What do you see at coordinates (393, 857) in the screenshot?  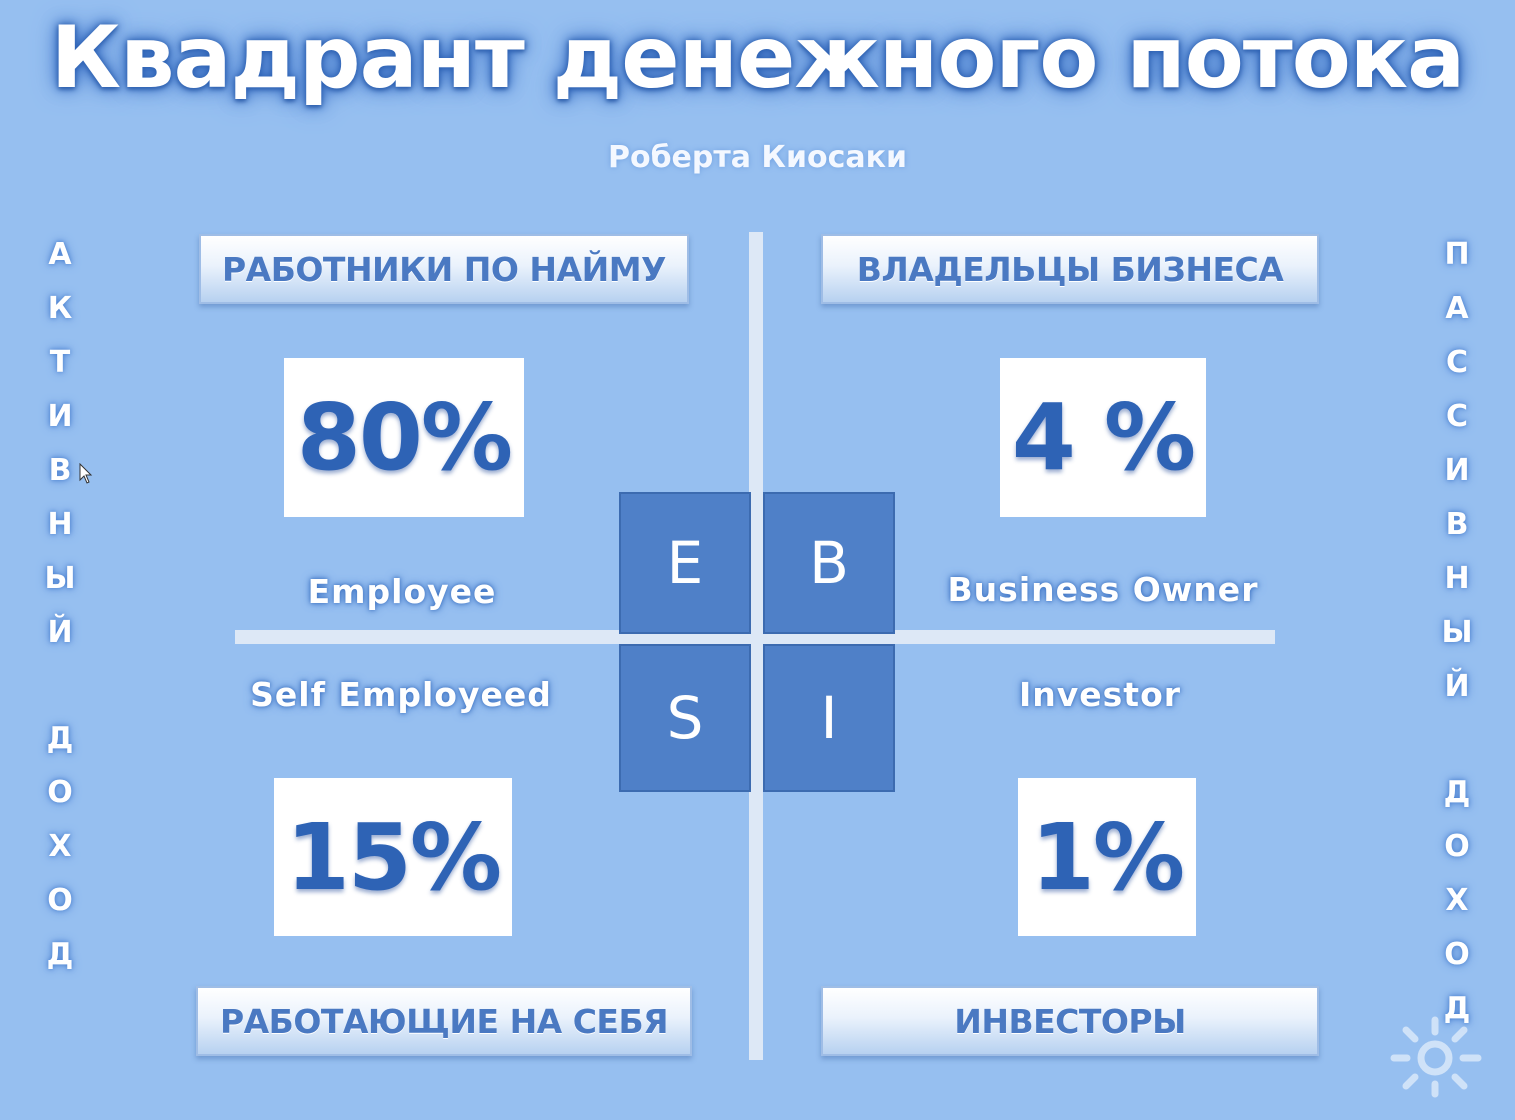 I see `percent-self-employed: 15%` at bounding box center [393, 857].